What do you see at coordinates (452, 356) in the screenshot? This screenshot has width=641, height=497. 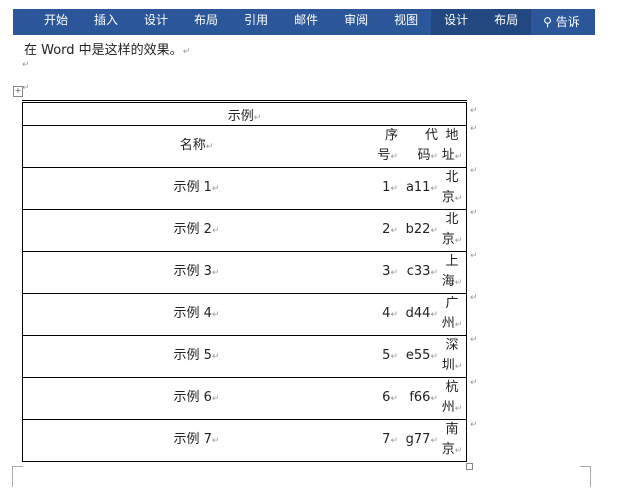 I see `addr-cell: 深圳↵` at bounding box center [452, 356].